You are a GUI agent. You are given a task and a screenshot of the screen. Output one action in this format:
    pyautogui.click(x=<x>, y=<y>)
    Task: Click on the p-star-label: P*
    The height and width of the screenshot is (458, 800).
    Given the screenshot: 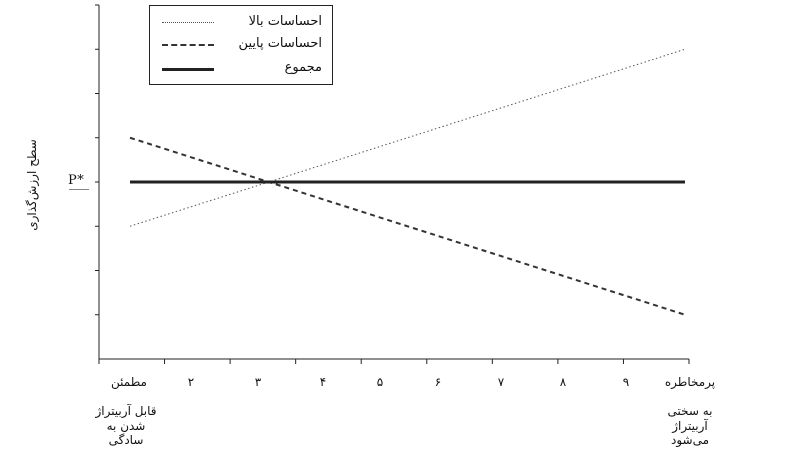 What is the action you would take?
    pyautogui.click(x=76, y=180)
    